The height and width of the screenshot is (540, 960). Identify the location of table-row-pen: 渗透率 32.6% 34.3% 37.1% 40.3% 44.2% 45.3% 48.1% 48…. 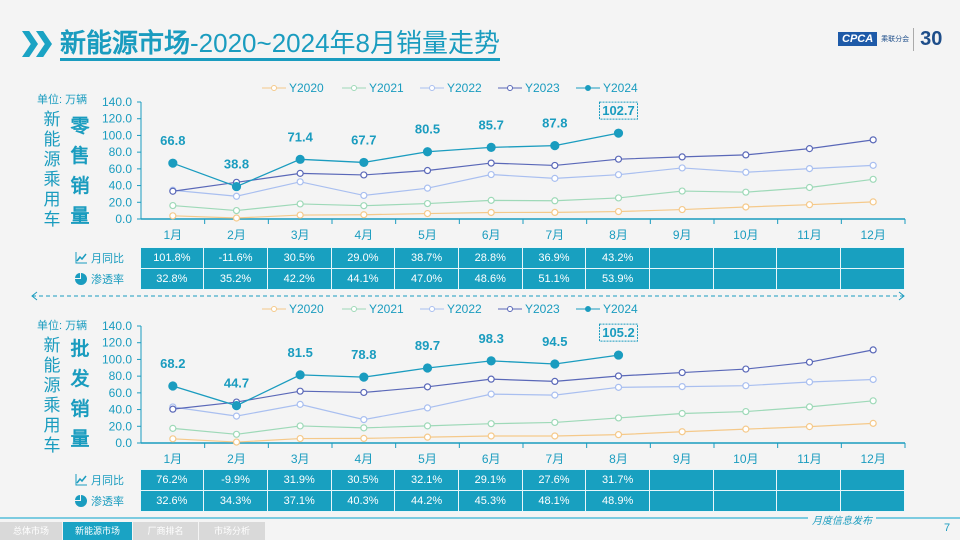
(490, 501).